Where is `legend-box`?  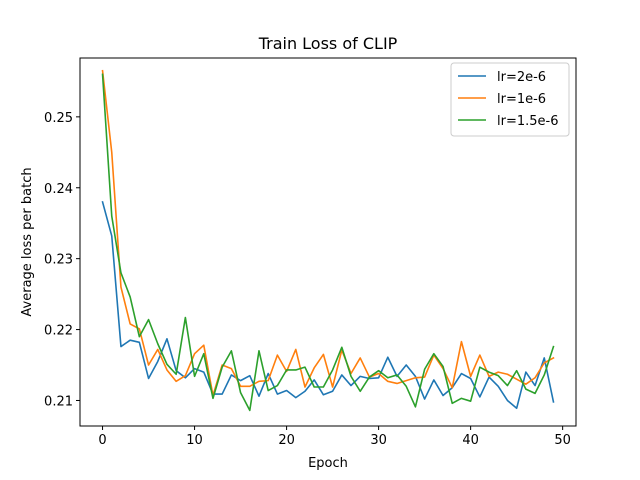
legend-box is located at coordinates (510, 99).